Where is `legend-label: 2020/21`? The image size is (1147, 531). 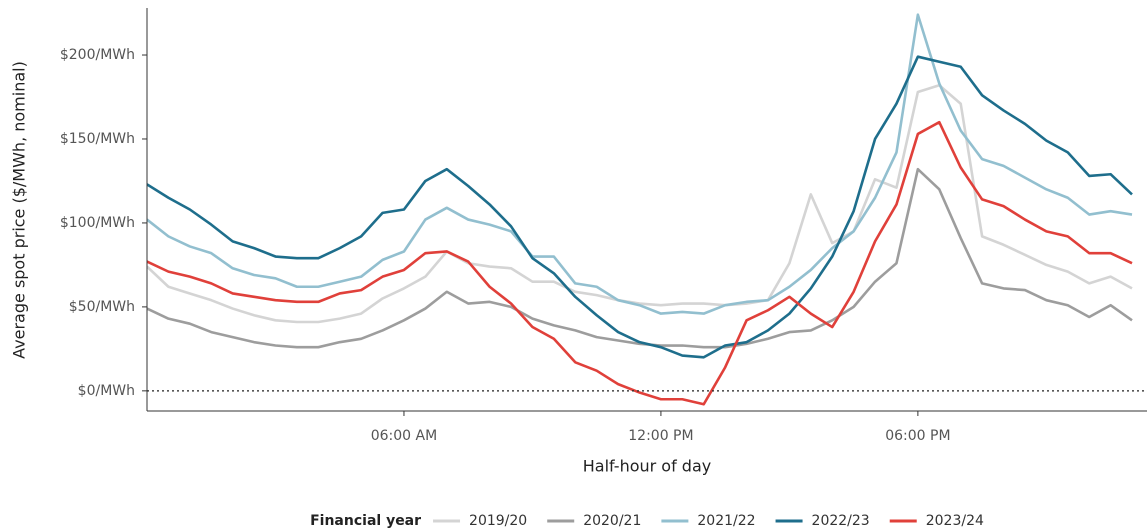 legend-label: 2020/21 is located at coordinates (612, 521).